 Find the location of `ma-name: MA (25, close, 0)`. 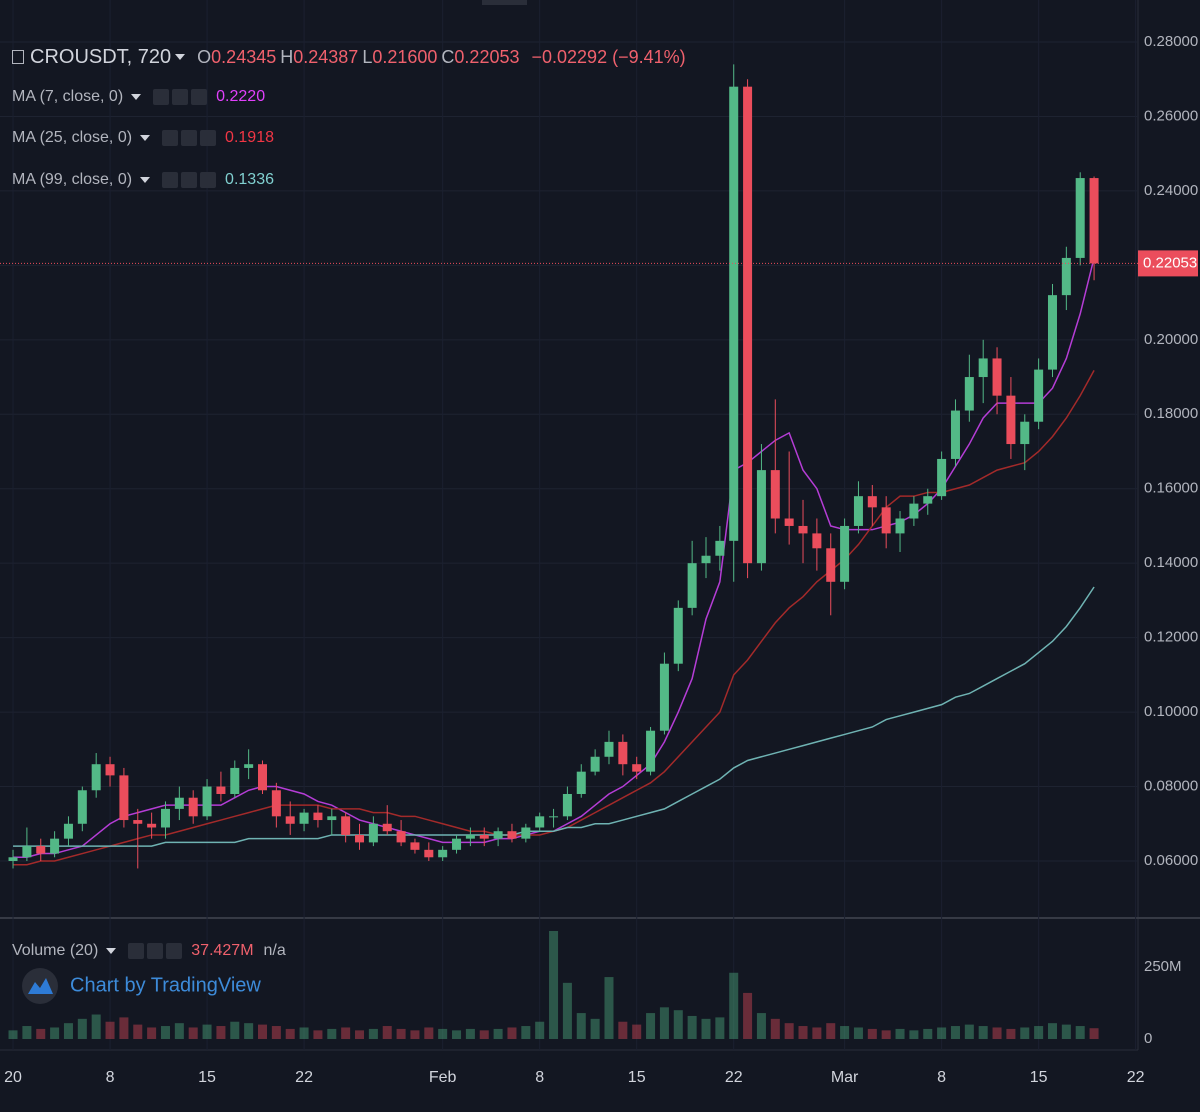

ma-name: MA (25, close, 0) is located at coordinates (72, 137).